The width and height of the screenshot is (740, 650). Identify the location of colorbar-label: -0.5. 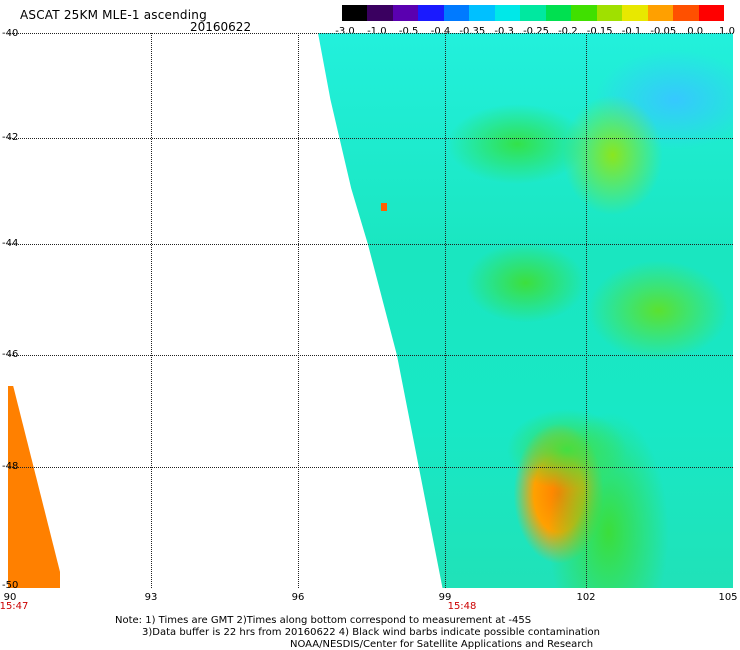
(408, 31).